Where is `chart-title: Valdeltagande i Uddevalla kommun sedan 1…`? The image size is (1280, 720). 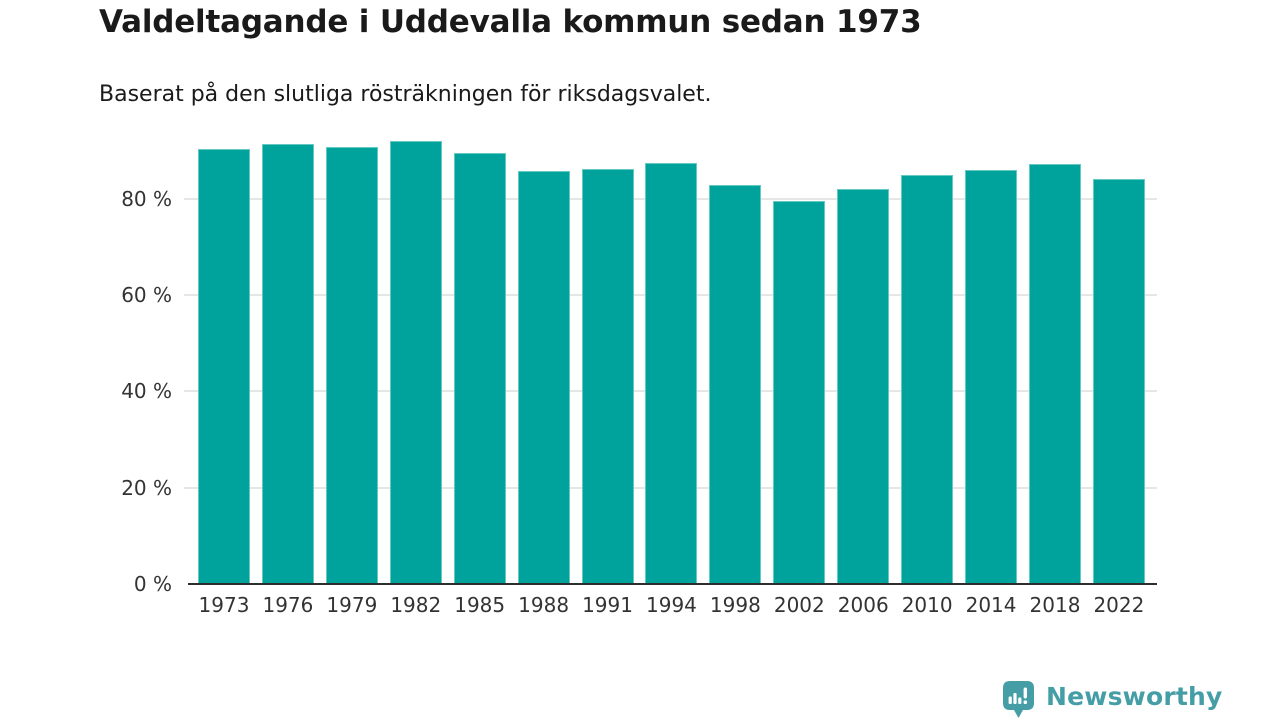 chart-title: Valdeltagande i Uddevalla kommun sedan 1… is located at coordinates (510, 22).